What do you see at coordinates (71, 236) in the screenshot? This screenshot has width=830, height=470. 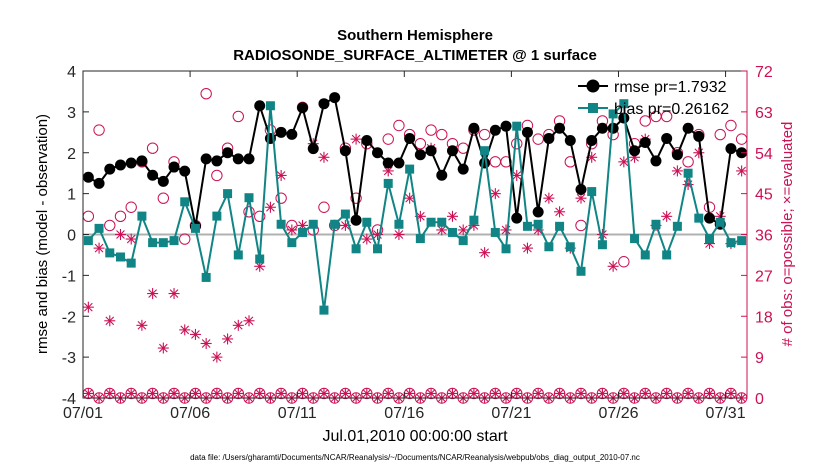 I see `y-tick-label: 0` at bounding box center [71, 236].